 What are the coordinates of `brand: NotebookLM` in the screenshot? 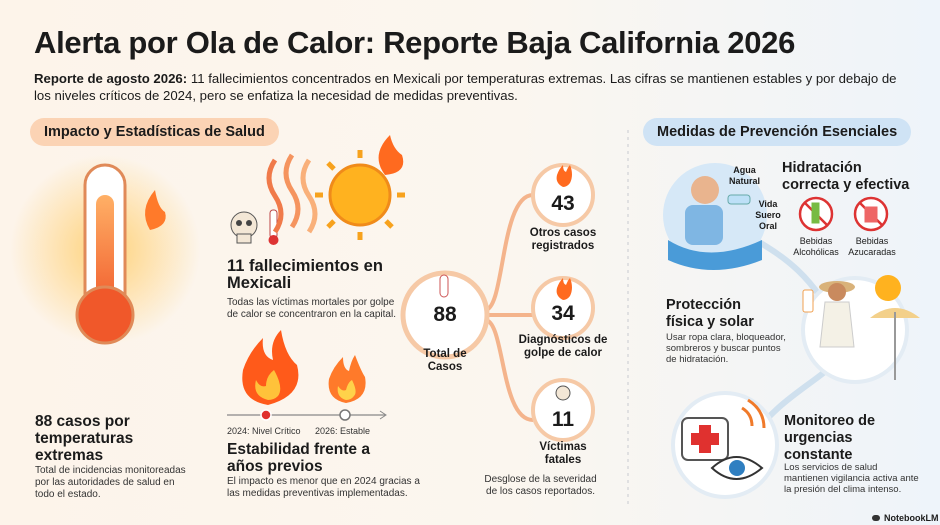 It's located at (911, 518).